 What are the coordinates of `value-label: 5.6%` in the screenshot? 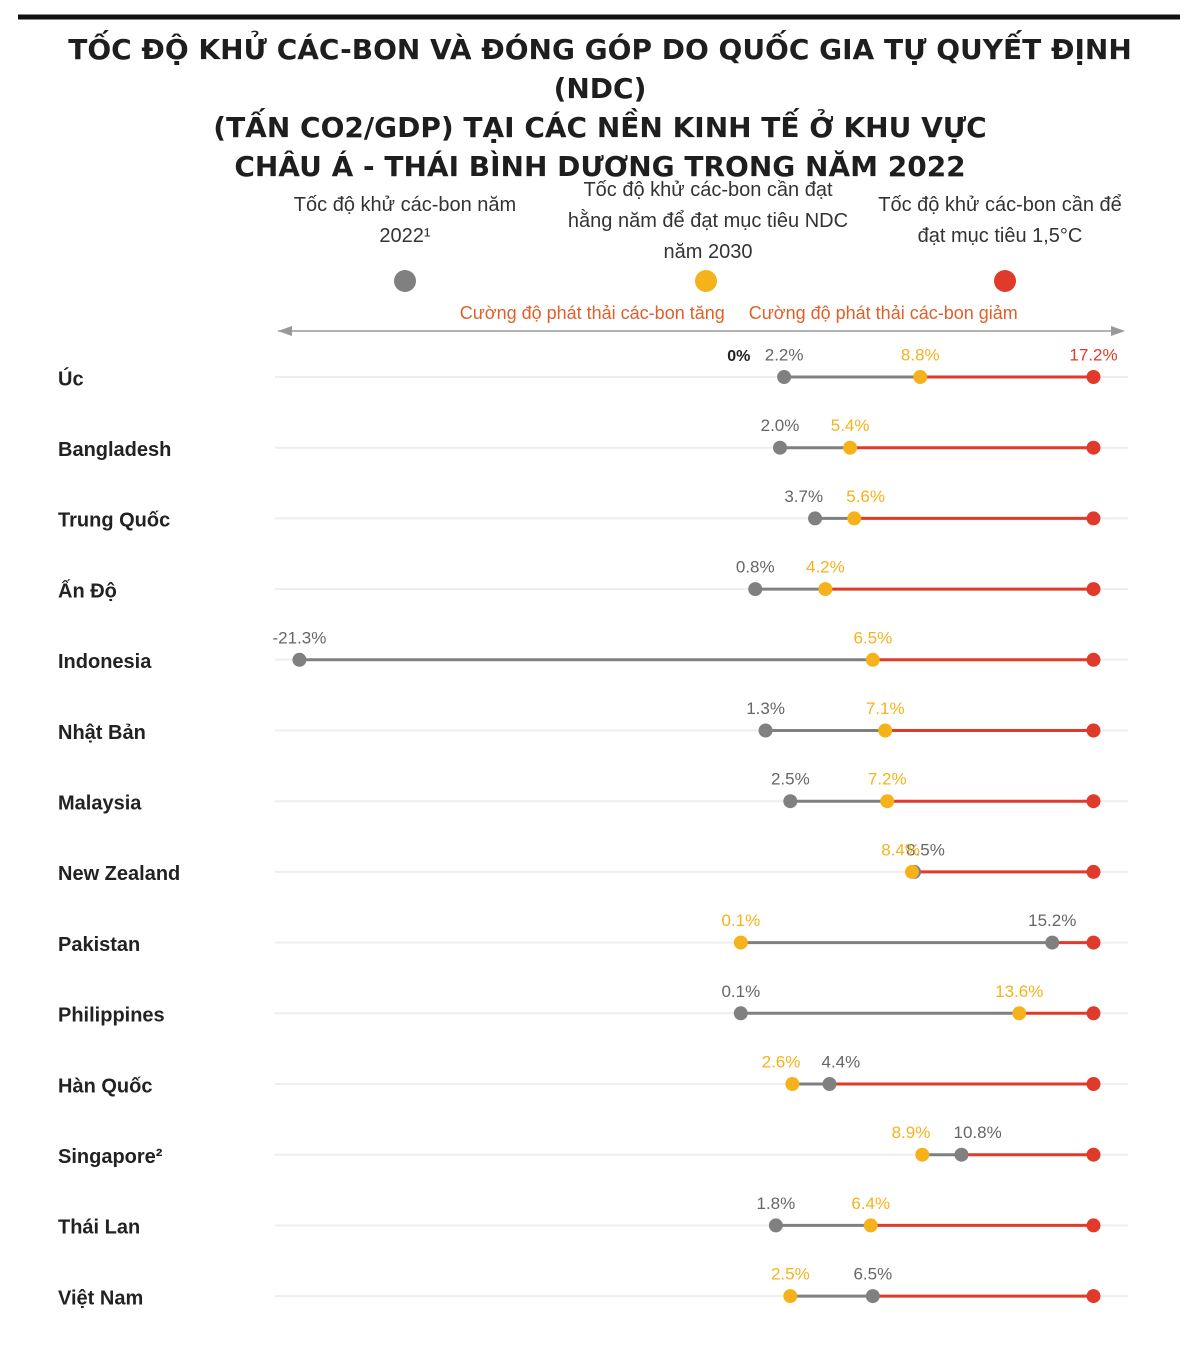 It's located at (865, 496).